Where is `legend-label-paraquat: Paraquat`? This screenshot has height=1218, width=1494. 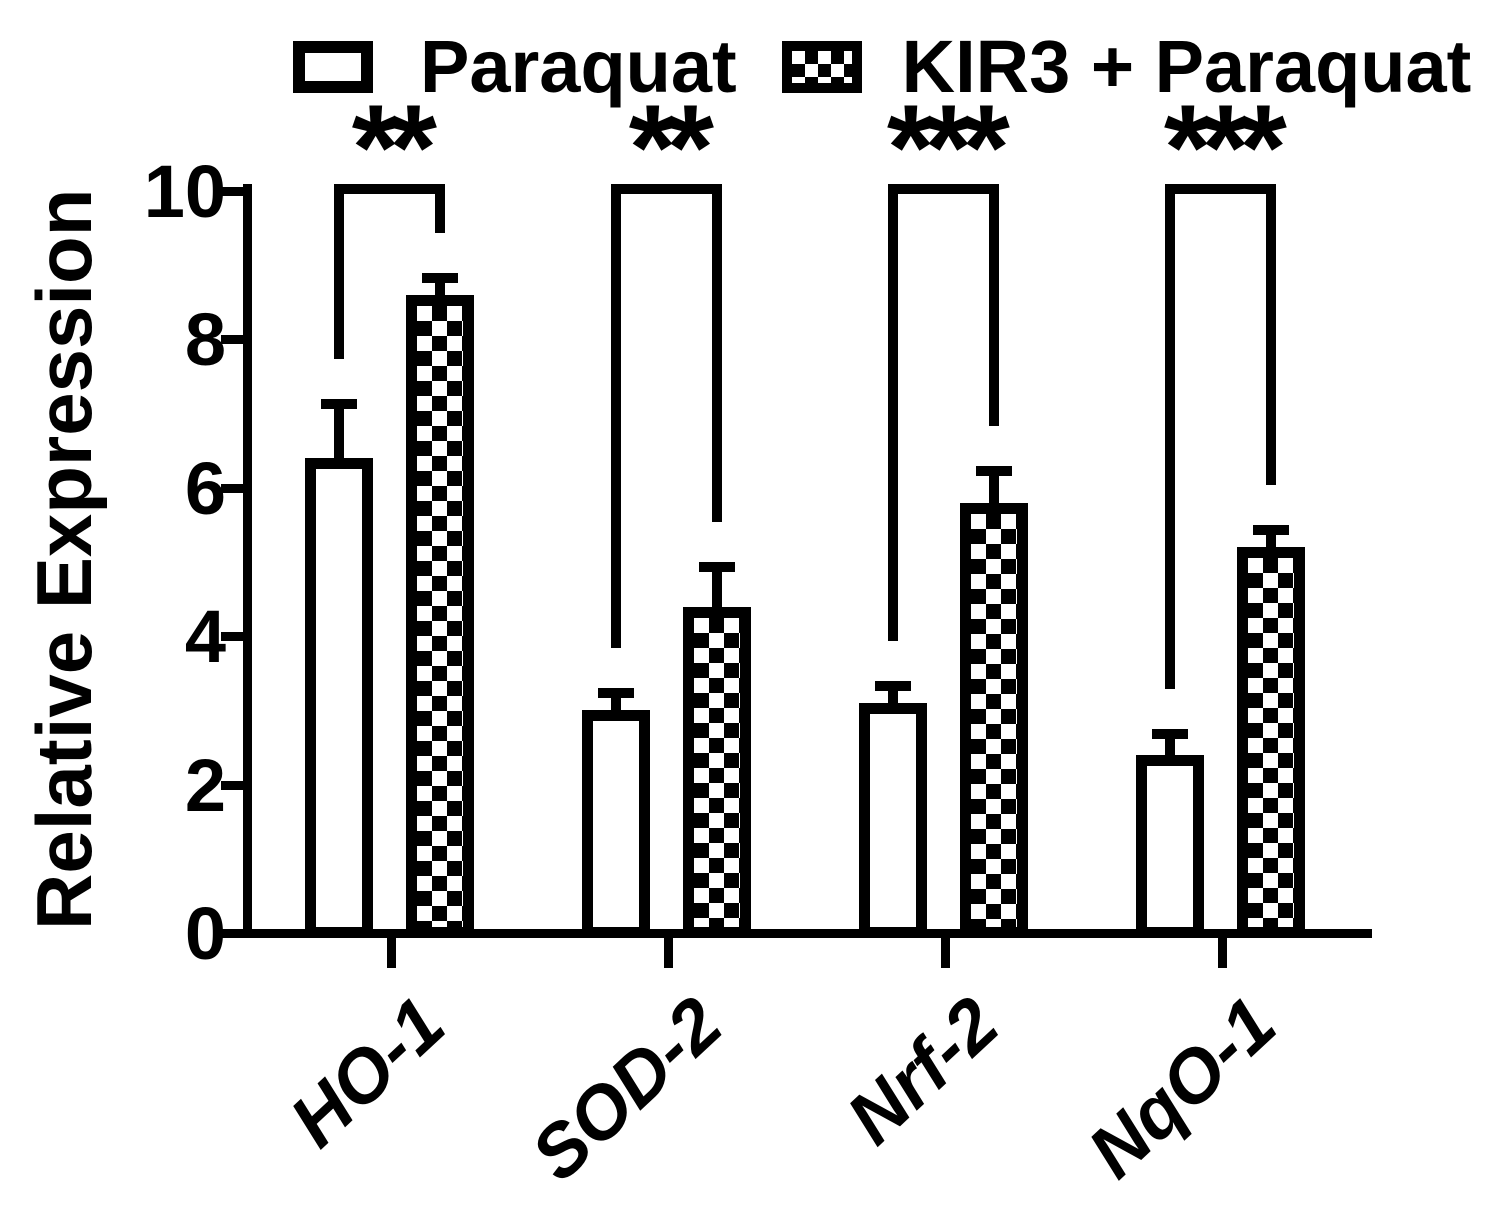
legend-label-paraquat: Paraquat is located at coordinates (578, 66).